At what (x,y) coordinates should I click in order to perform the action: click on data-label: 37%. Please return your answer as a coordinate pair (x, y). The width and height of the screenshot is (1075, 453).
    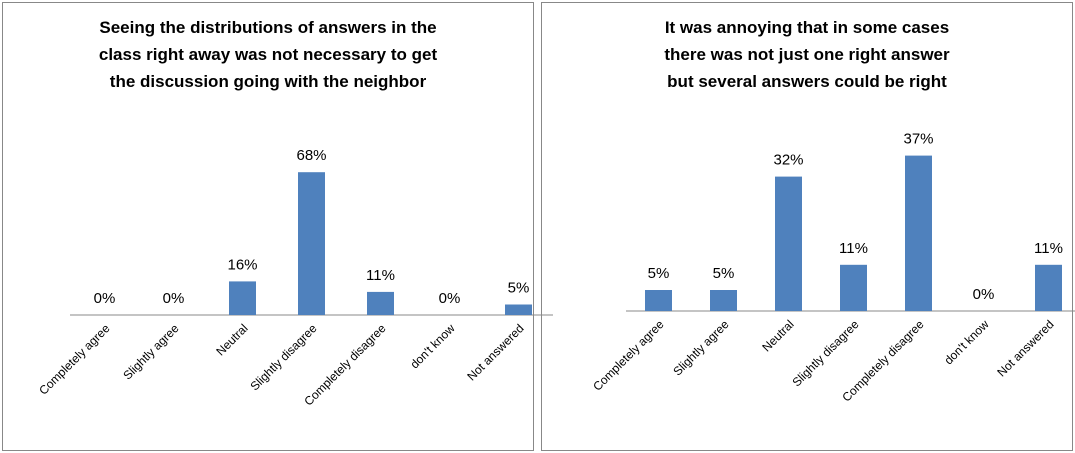
    Looking at the image, I should click on (918, 139).